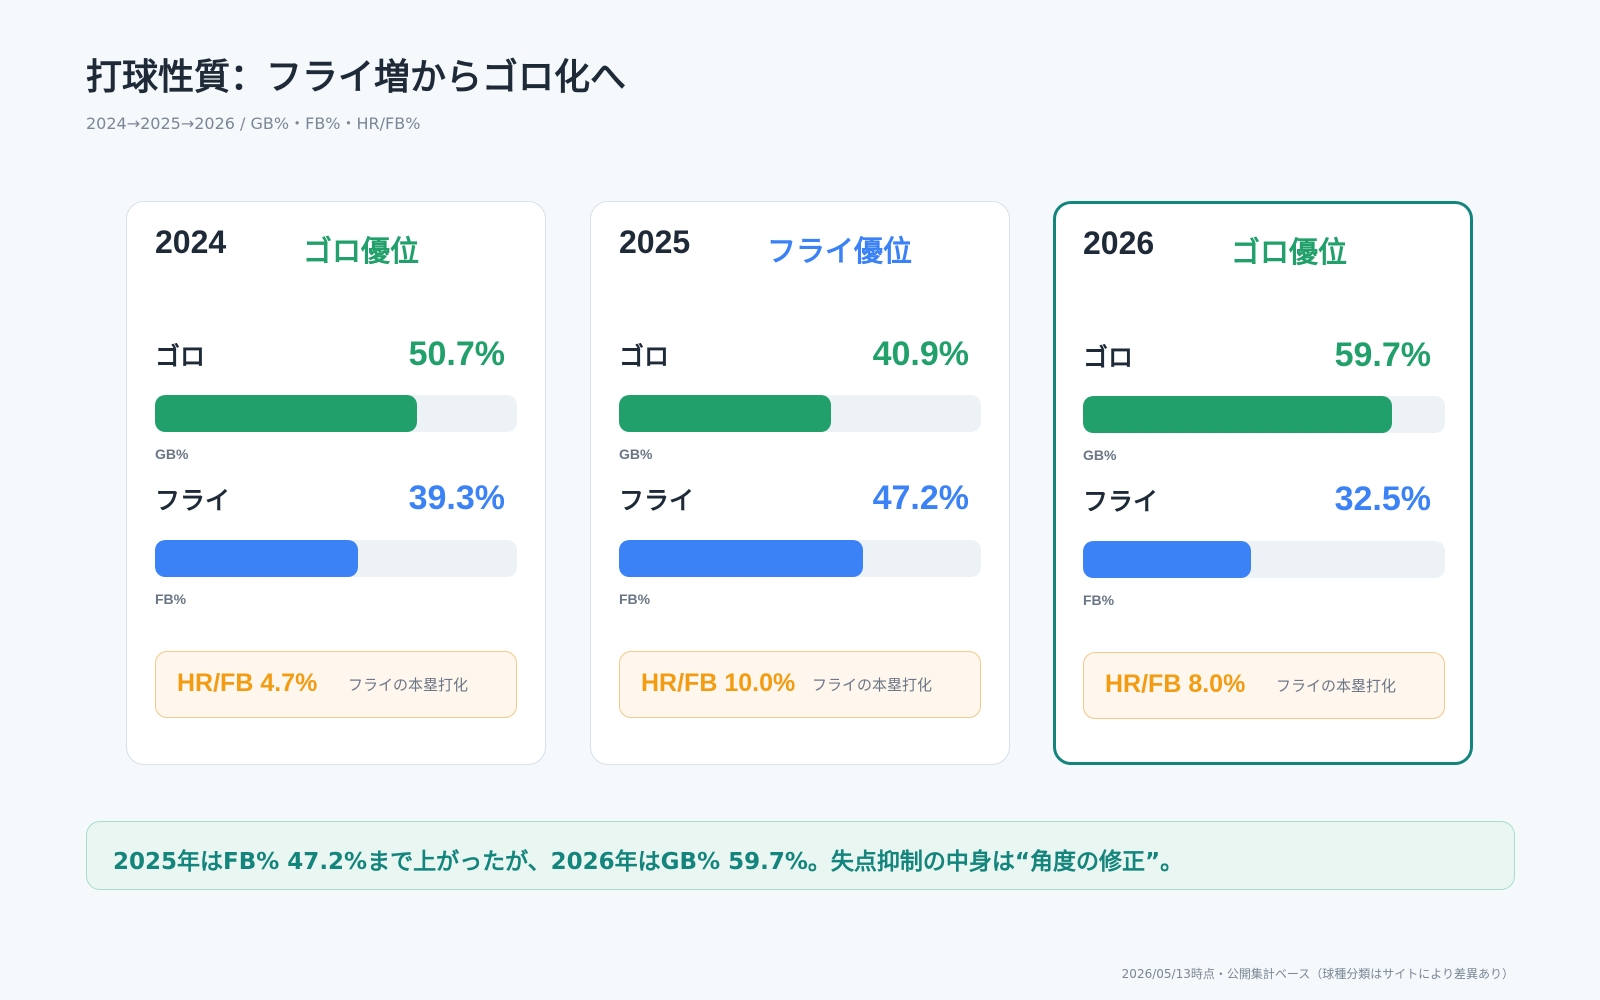 The image size is (1600, 1000). Describe the element at coordinates (1119, 243) in the screenshot. I see `card-year: 2026` at that location.